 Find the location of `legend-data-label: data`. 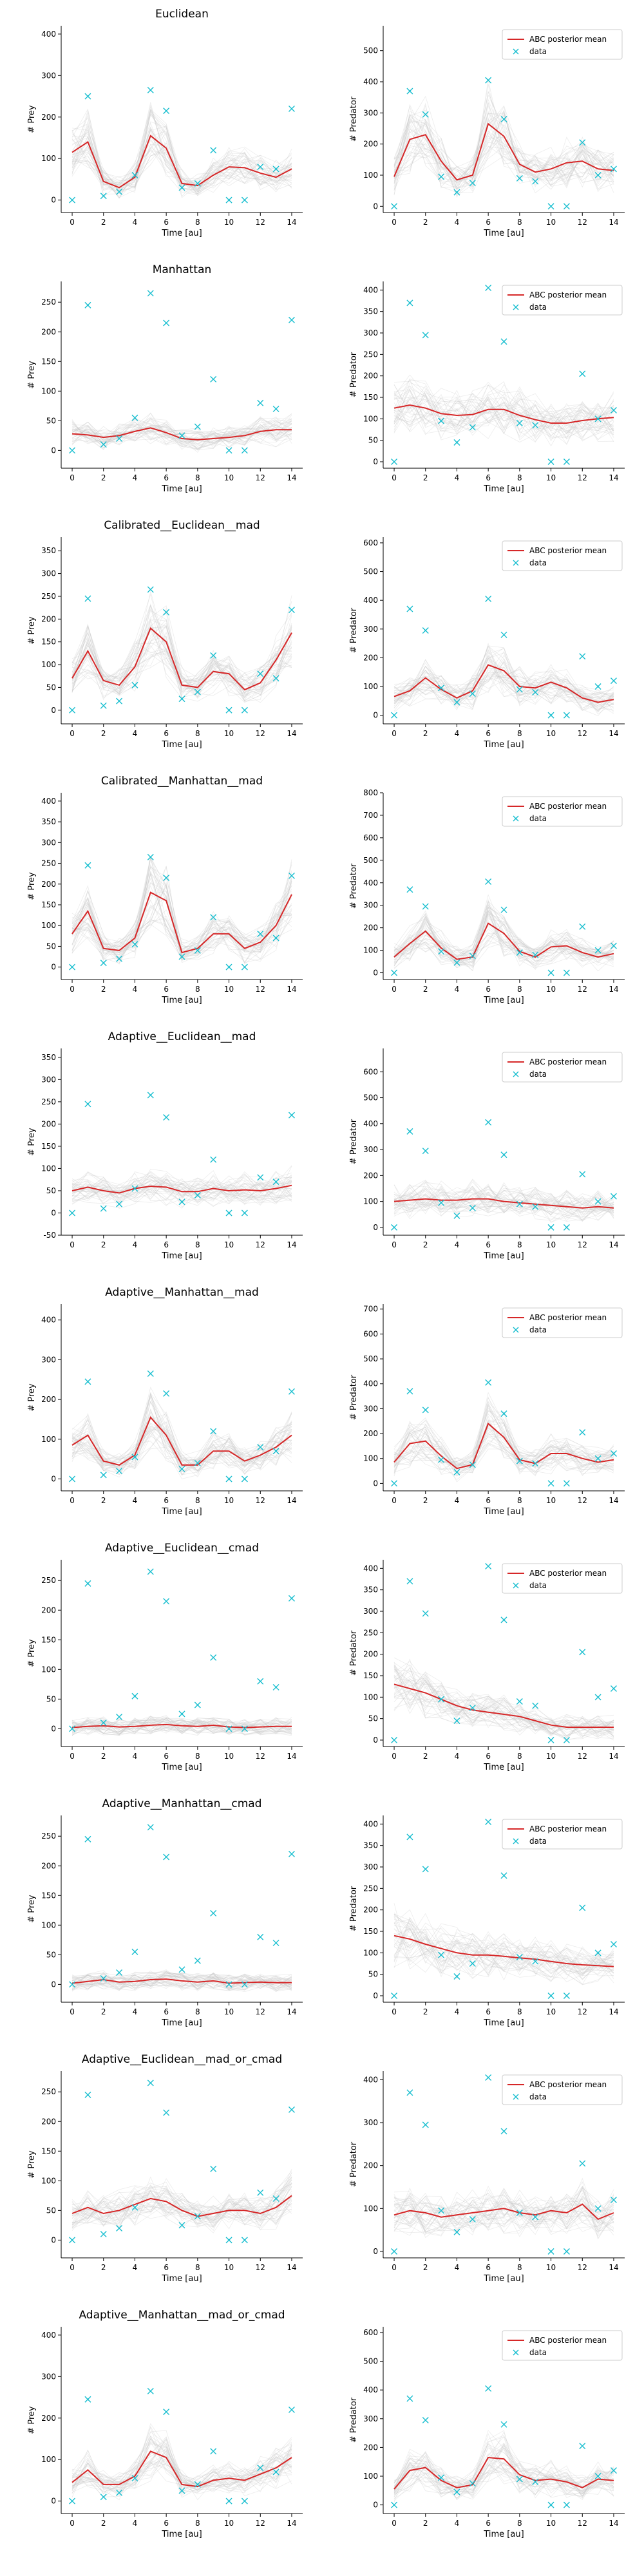

legend-data-label: data is located at coordinates (538, 1074).